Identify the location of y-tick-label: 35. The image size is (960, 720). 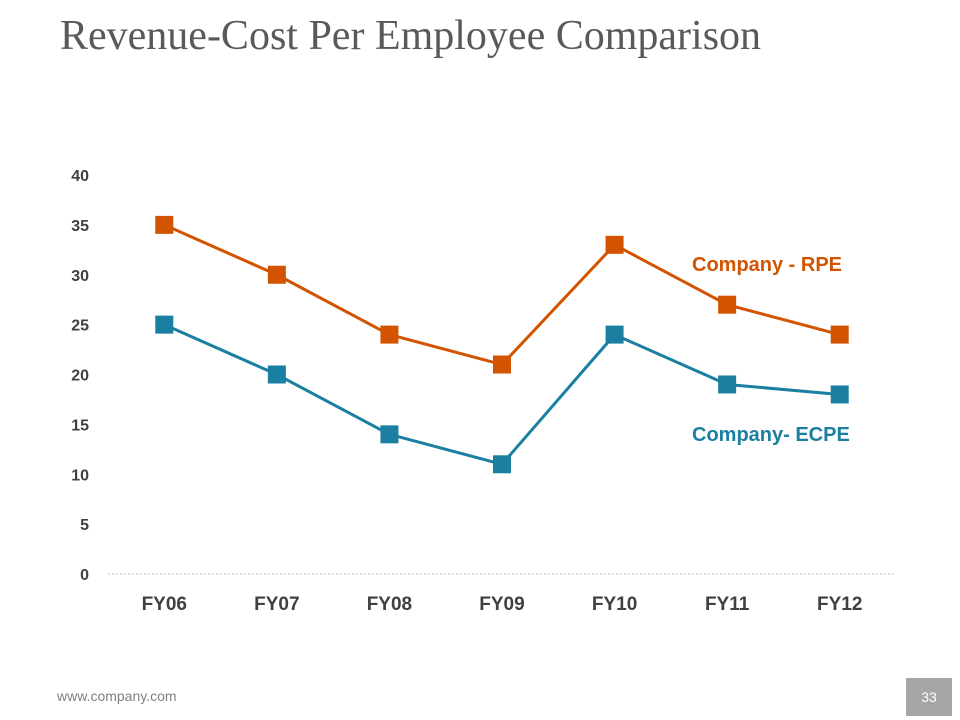
(80, 226).